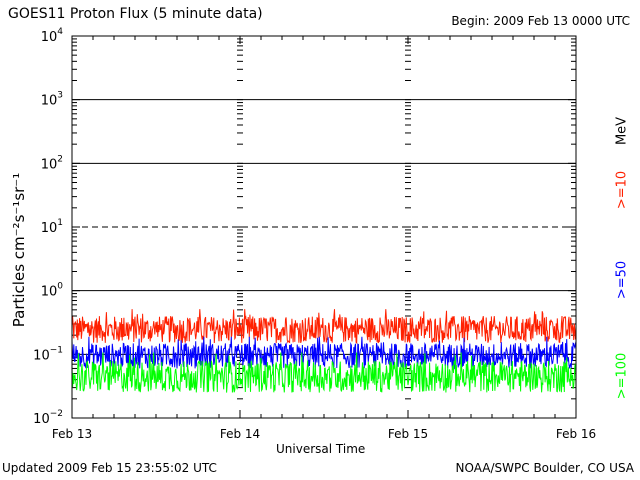 This screenshot has width=640, height=480. I want to click on y-tick-labels: 10⁴ 10³ 10² 10¹ 10⁰ 10⁻¹ 10⁻², so click(48, 227).